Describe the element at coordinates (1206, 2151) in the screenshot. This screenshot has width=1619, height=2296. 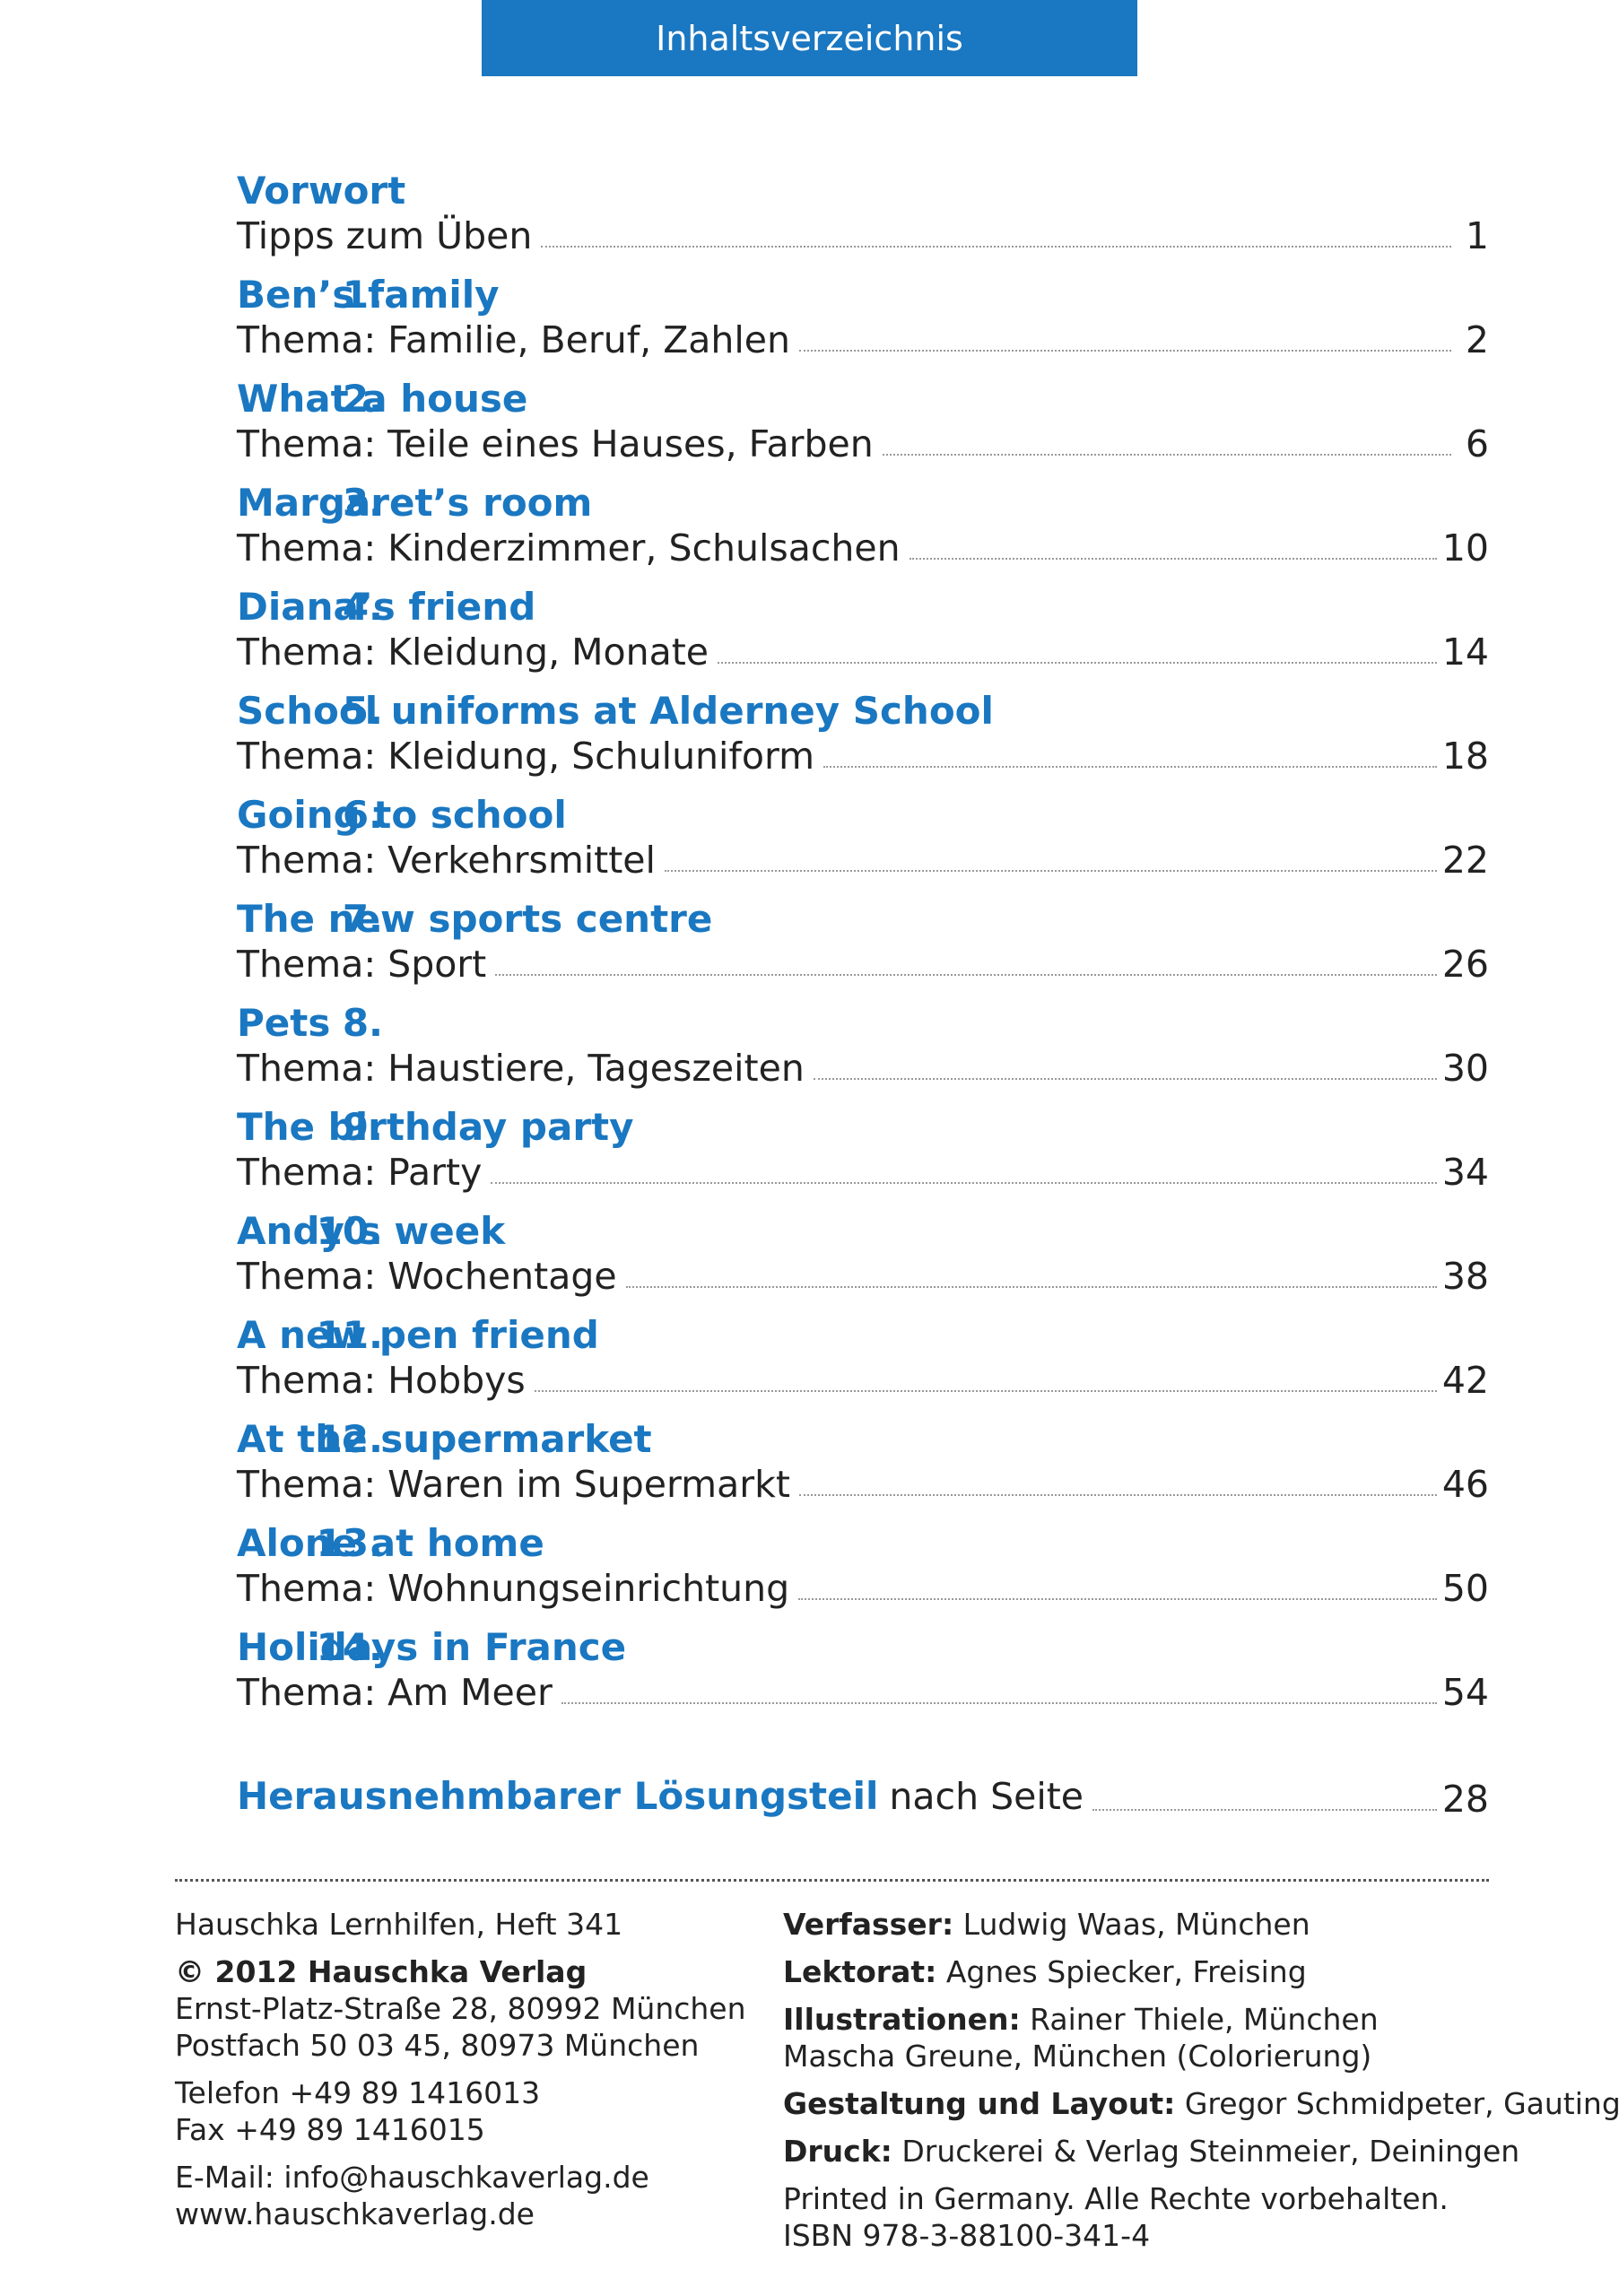
I see `print-value: Druckerei & Verlag Steinmeier, Deiningen` at that location.